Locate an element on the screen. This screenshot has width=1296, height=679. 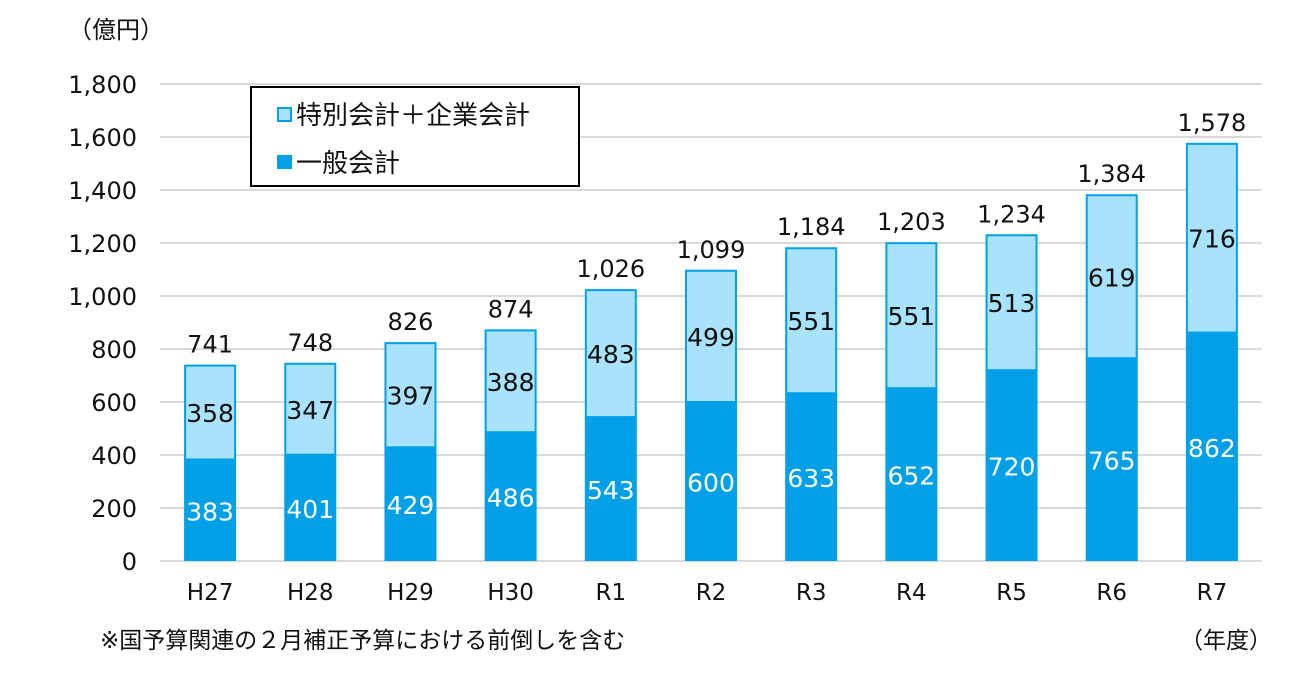
data-label-general: 633 is located at coordinates (811, 478).